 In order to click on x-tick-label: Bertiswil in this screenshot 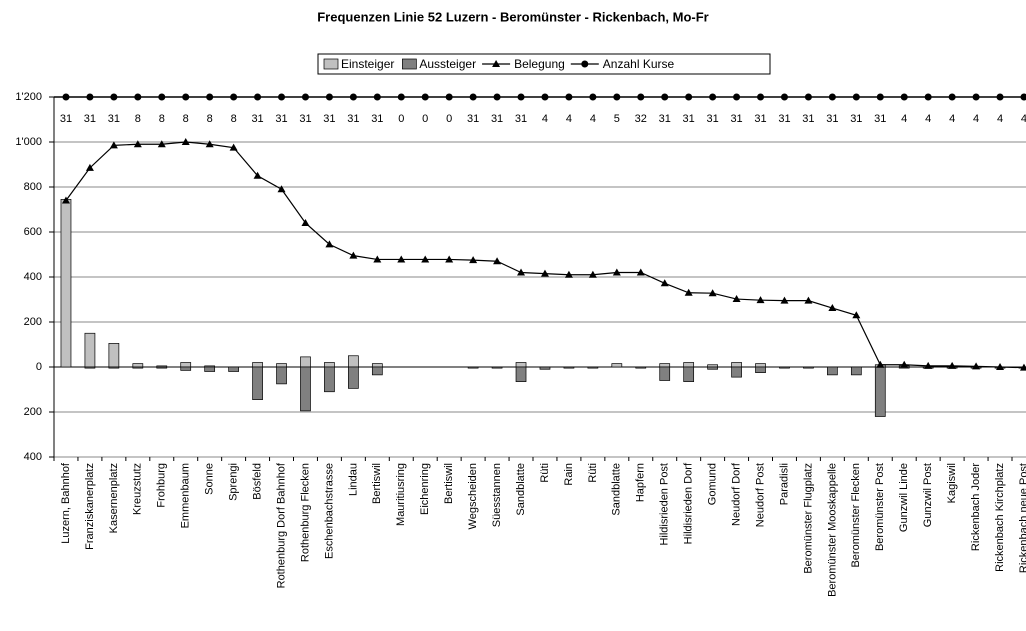, I will do `click(449, 483)`.